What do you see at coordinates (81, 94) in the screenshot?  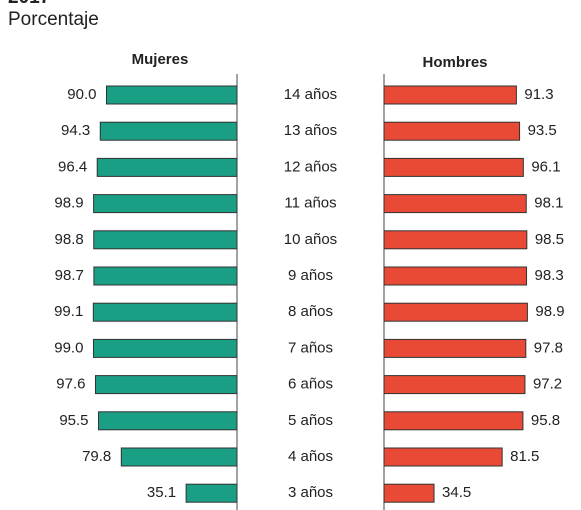 I see `value-label: 90.0` at bounding box center [81, 94].